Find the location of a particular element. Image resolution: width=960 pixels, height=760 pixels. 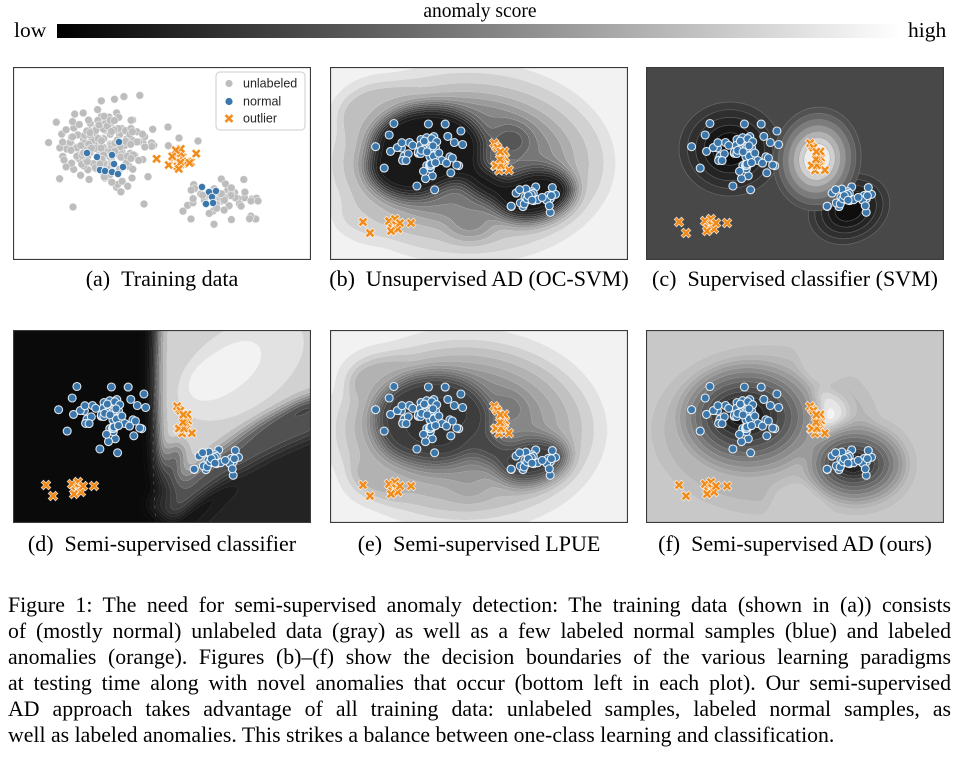

svg-text: normal is located at coordinates (262, 102).